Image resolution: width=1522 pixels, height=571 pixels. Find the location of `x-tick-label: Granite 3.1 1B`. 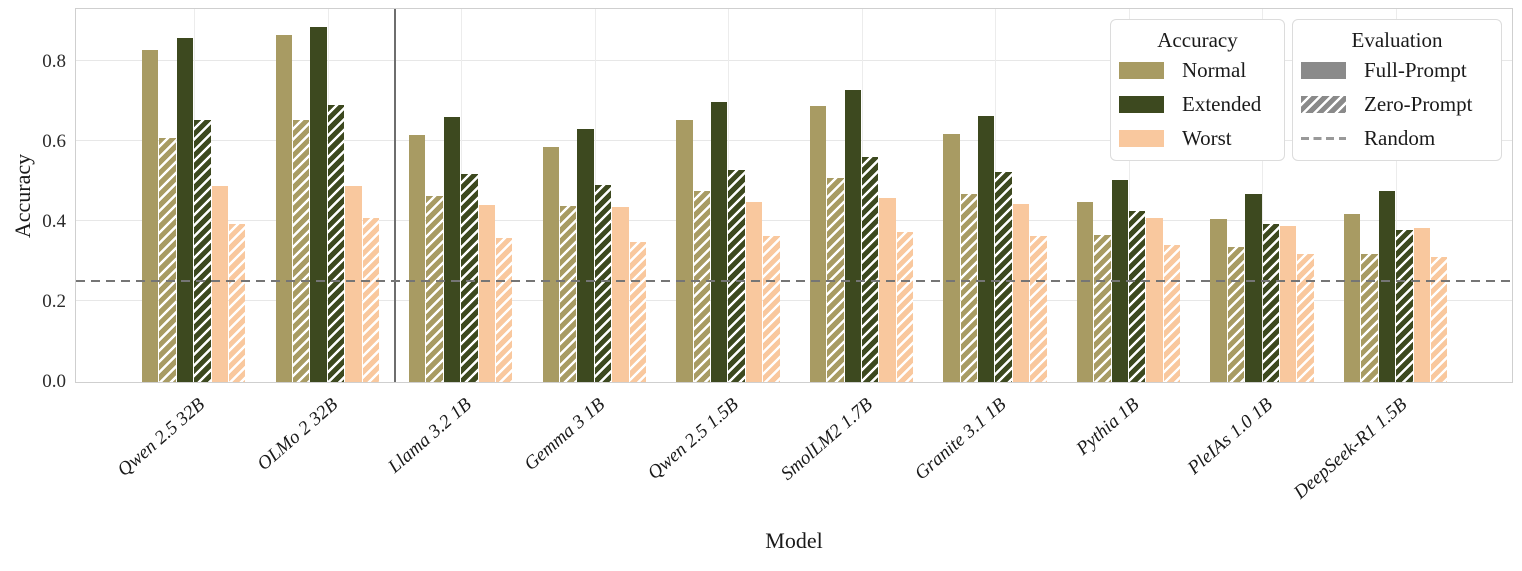

x-tick-label: Granite 3.1 1B is located at coordinates (960, 439).